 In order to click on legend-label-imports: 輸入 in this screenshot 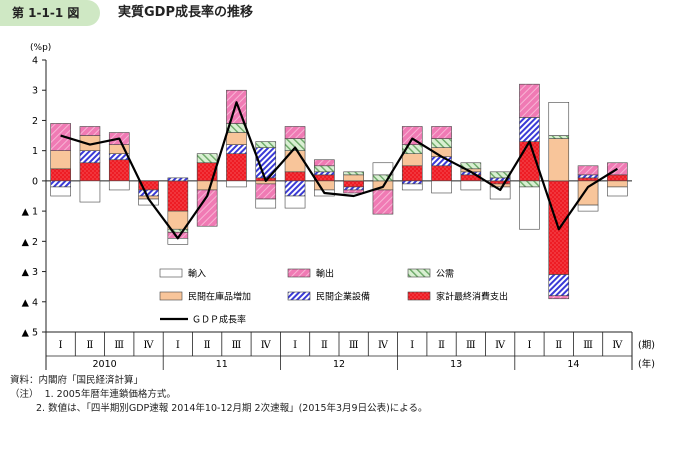, I will do `click(197, 274)`.